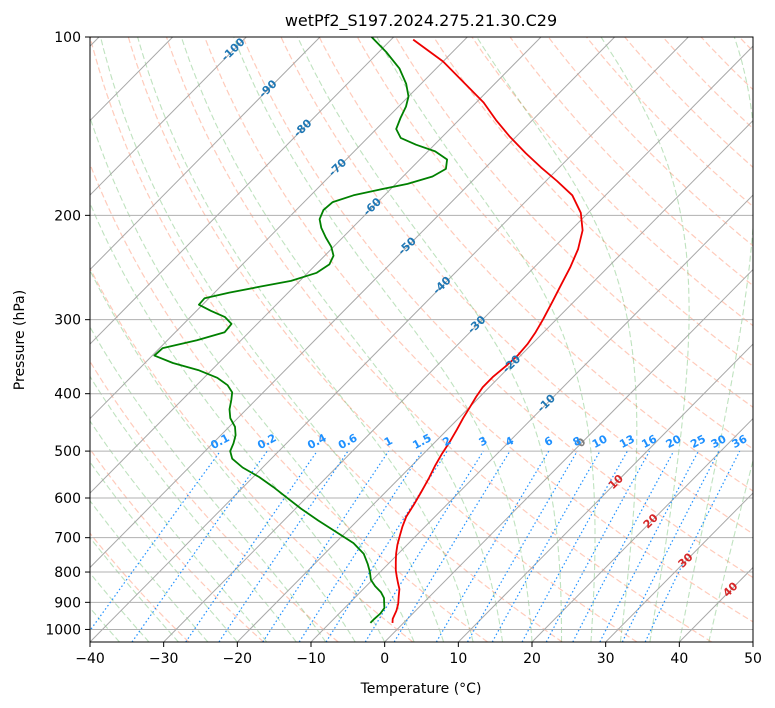 The height and width of the screenshot is (708, 775). What do you see at coordinates (63, 630) in the screenshot?
I see `y-tick-label: 1000` at bounding box center [63, 630].